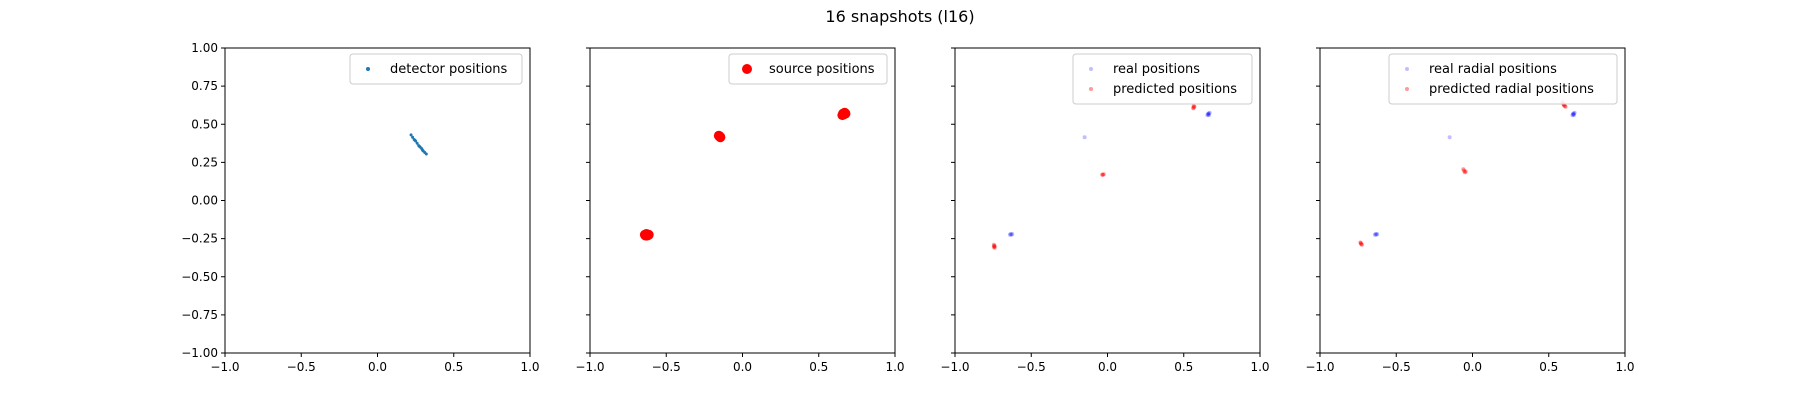 The height and width of the screenshot is (400, 1800). Describe the element at coordinates (199, 315) in the screenshot. I see `y-tick-label: −0.75` at that location.